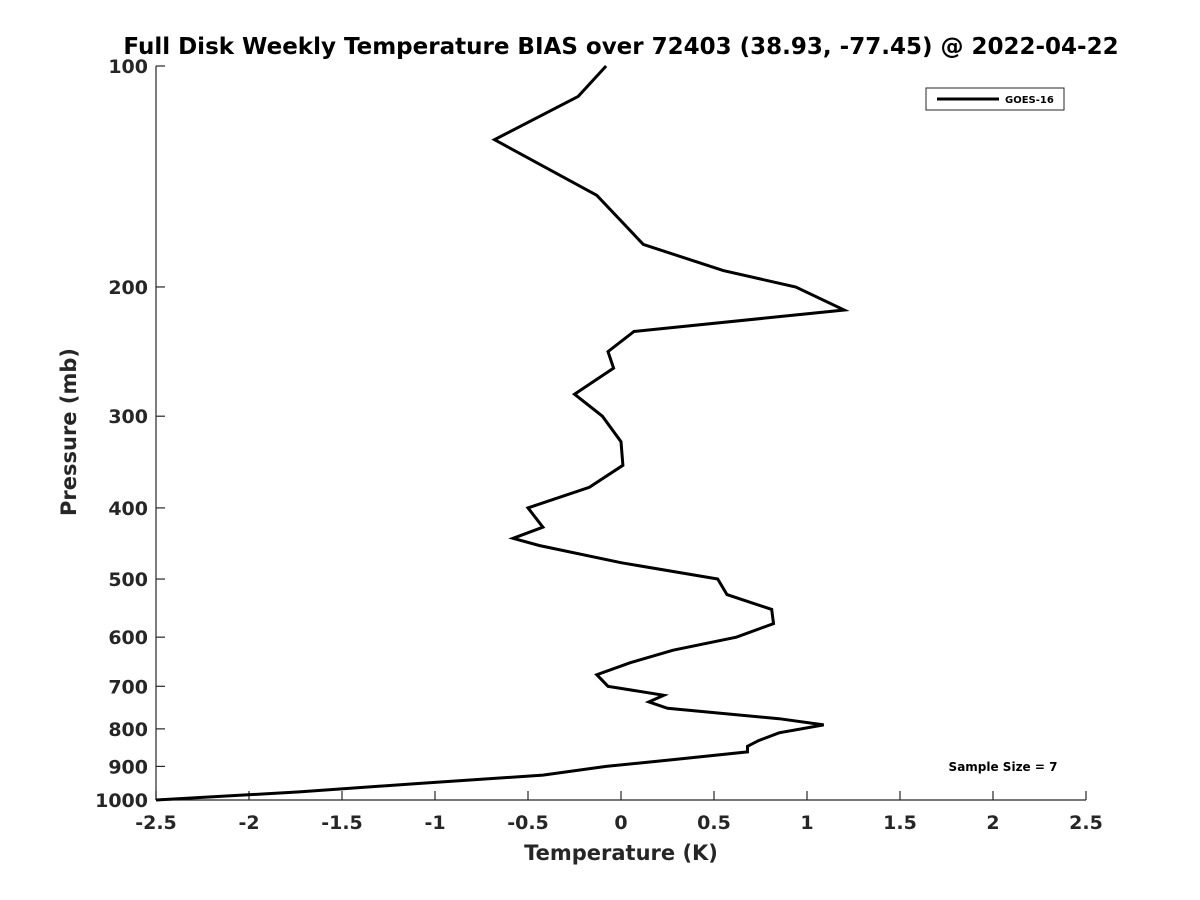 The height and width of the screenshot is (900, 1200). Describe the element at coordinates (900, 823) in the screenshot. I see `x-tick-label: 1.5` at that location.